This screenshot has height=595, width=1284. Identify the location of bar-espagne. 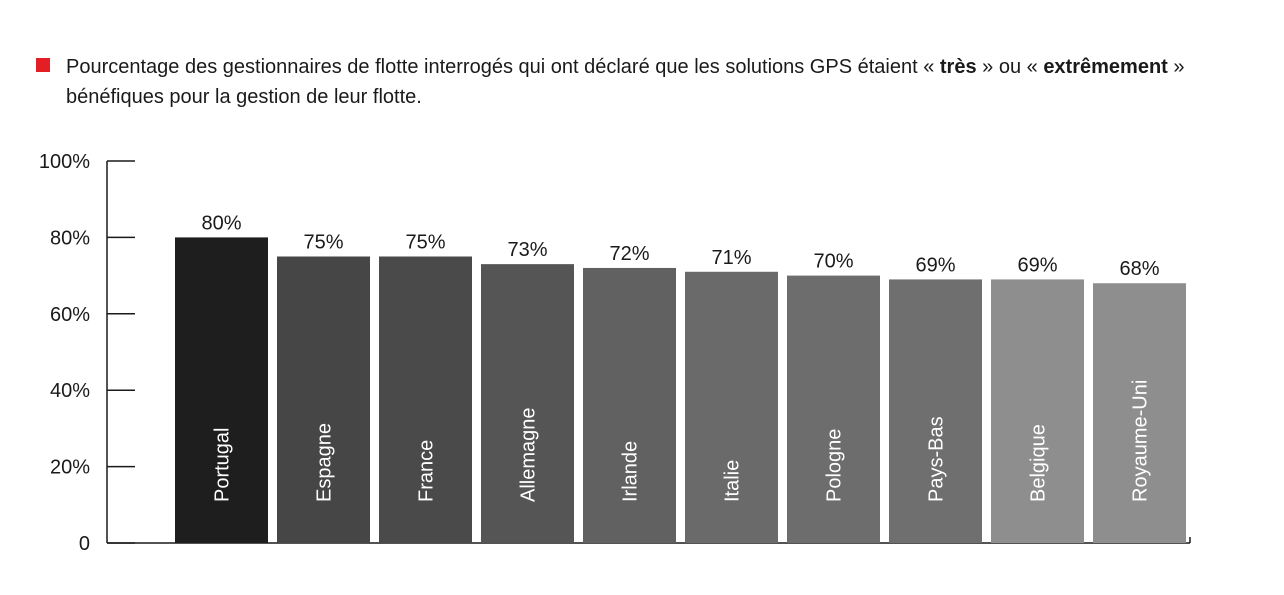
(323, 399).